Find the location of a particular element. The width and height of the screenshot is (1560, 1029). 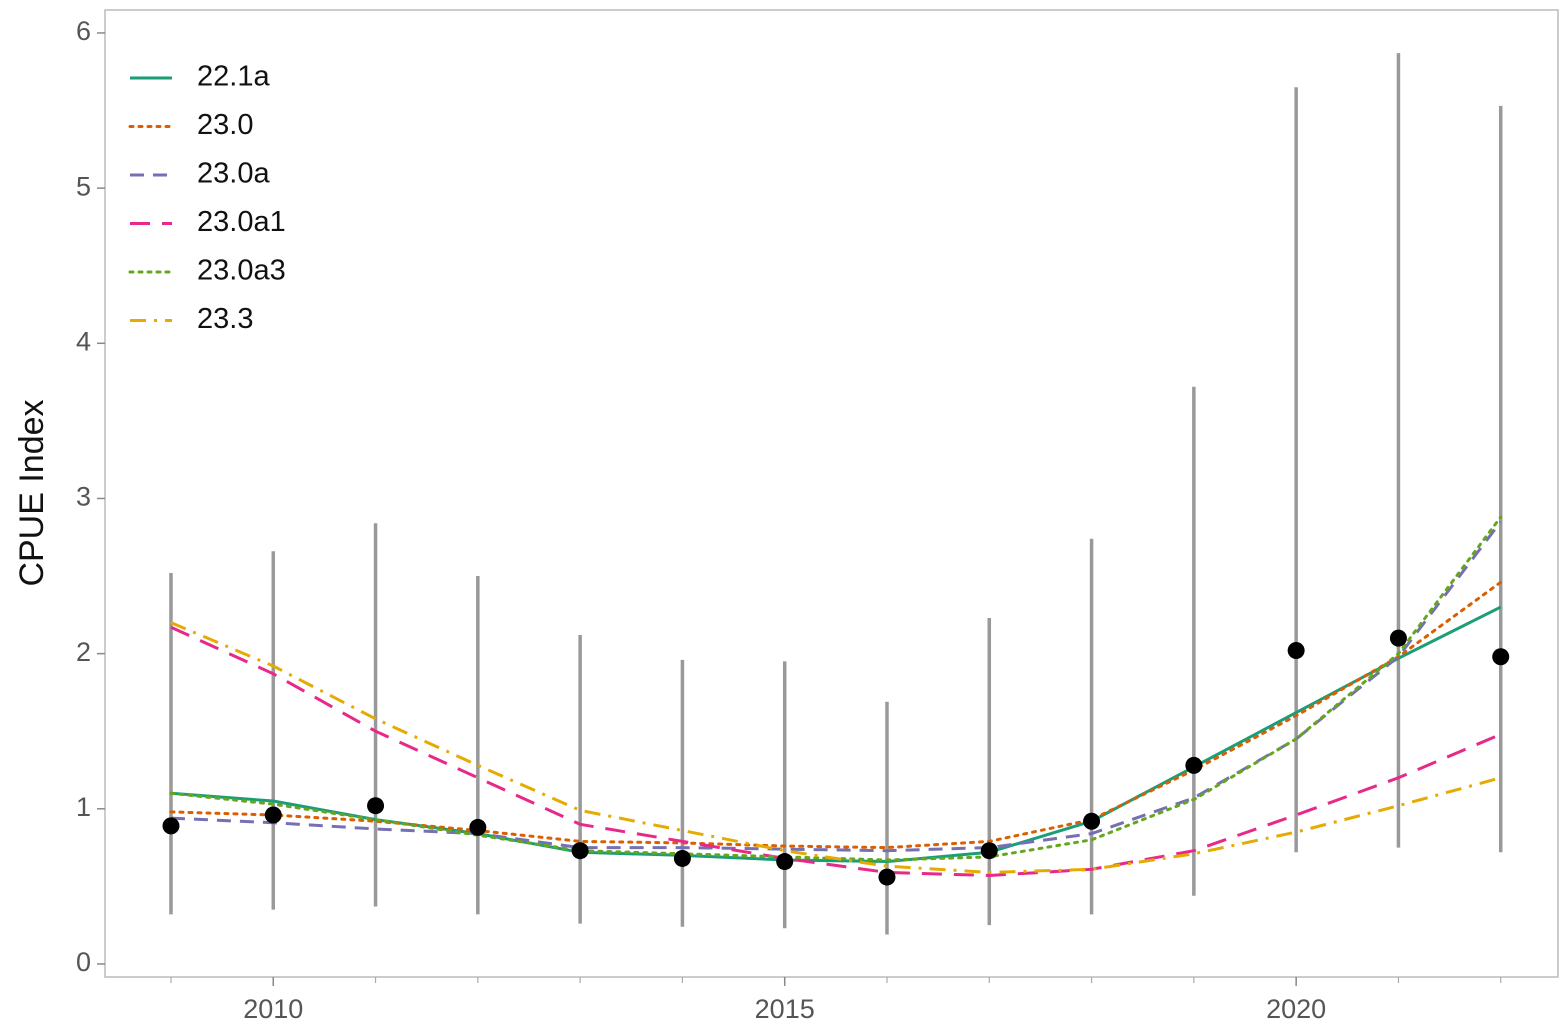

y-tick-label: 1 is located at coordinates (83, 807).